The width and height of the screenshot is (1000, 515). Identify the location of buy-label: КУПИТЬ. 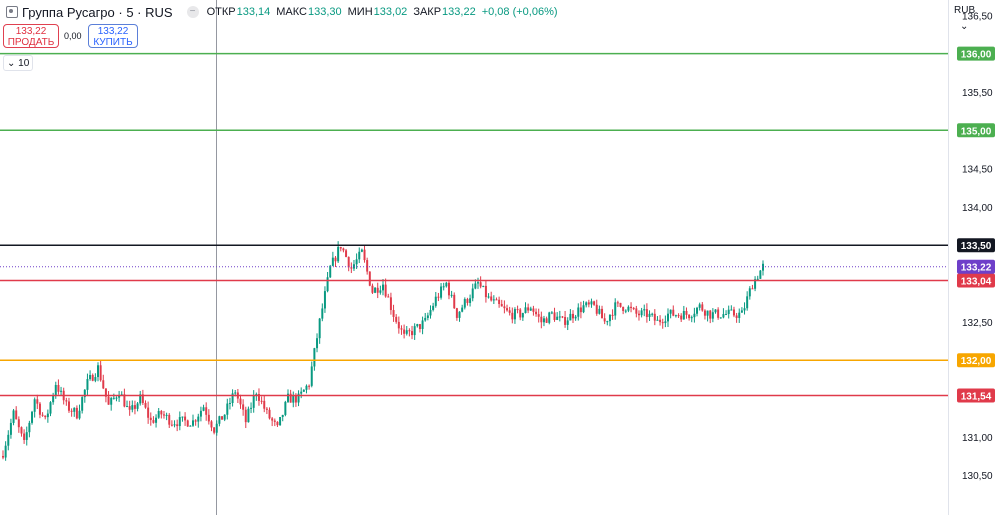
(113, 42).